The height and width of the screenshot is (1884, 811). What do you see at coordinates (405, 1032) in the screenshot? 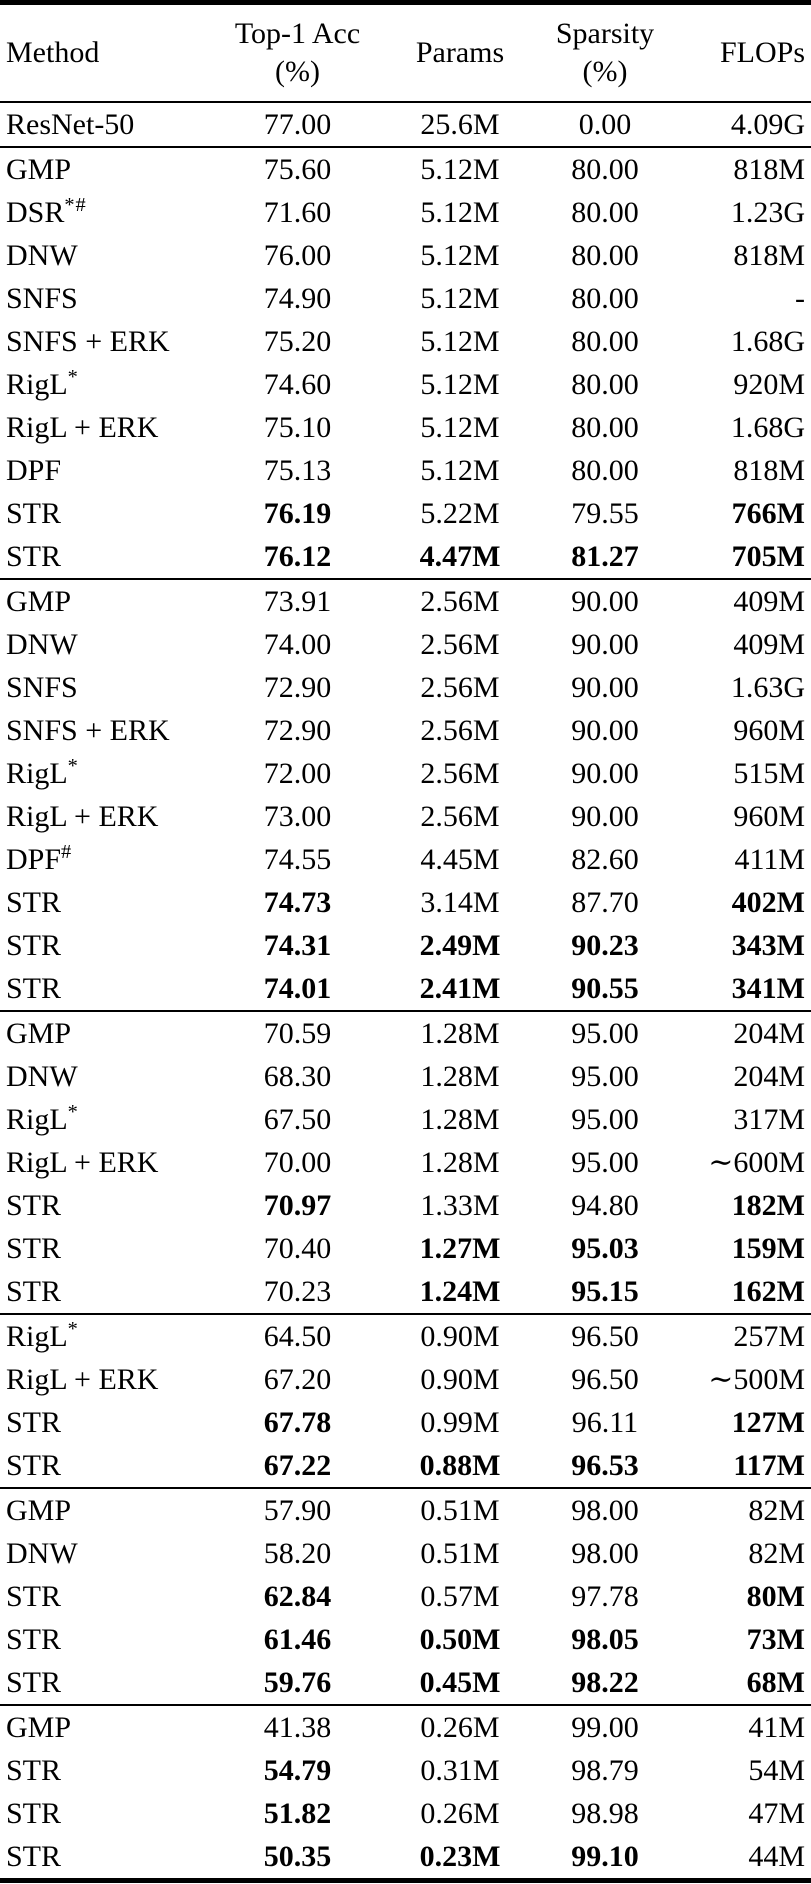
I see `table-row: GMP 70.59 1.28M 95.00 204M` at bounding box center [405, 1032].